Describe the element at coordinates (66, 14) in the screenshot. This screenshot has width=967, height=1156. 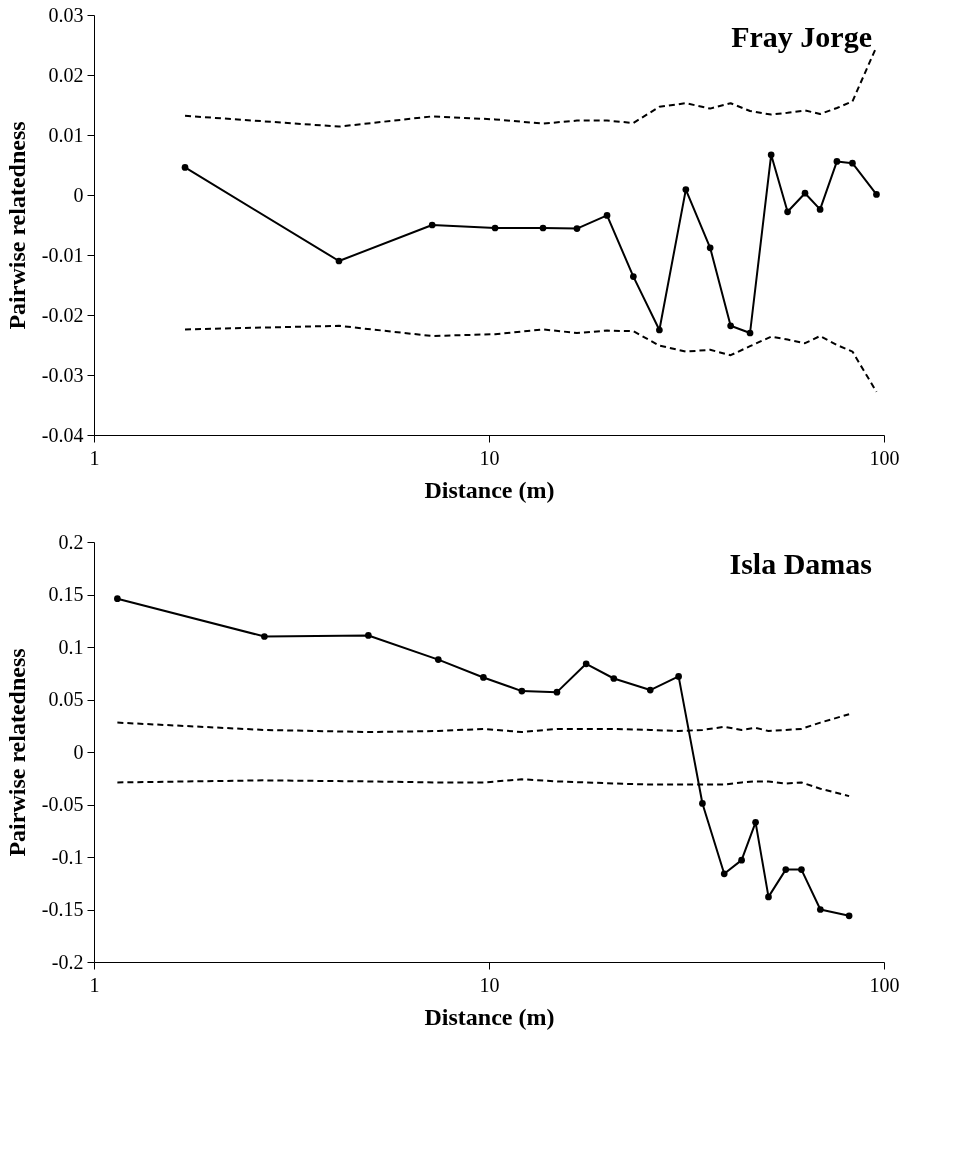
I see `y-tick-label: 0.03` at that location.